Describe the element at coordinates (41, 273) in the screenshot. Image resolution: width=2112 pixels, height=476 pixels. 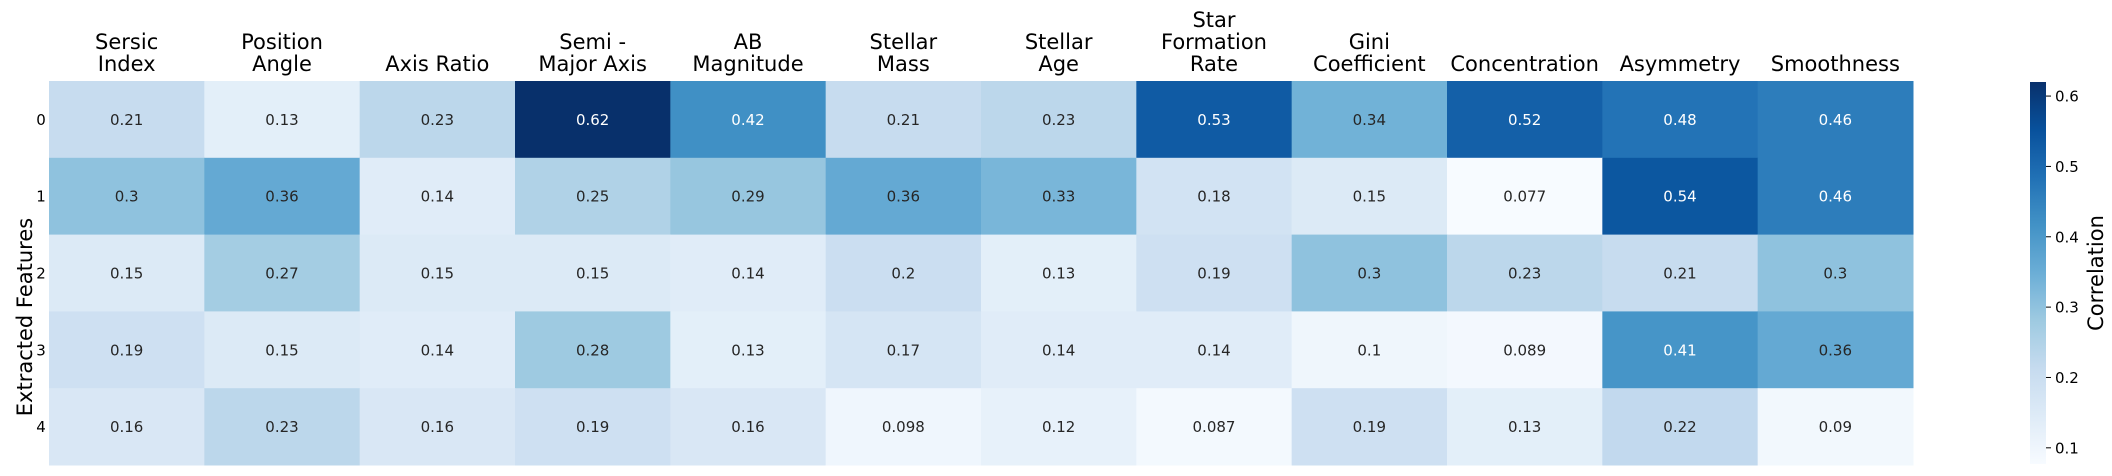
I see `row-labels: 0 1 2 3 4` at that location.